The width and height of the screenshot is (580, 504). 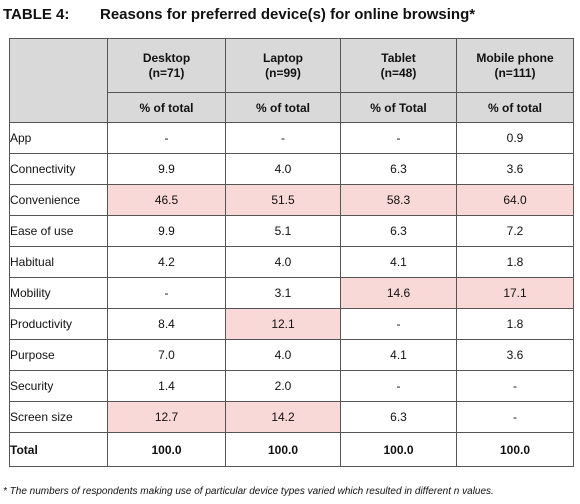 I want to click on value-cell: 58.3, so click(x=398, y=200).